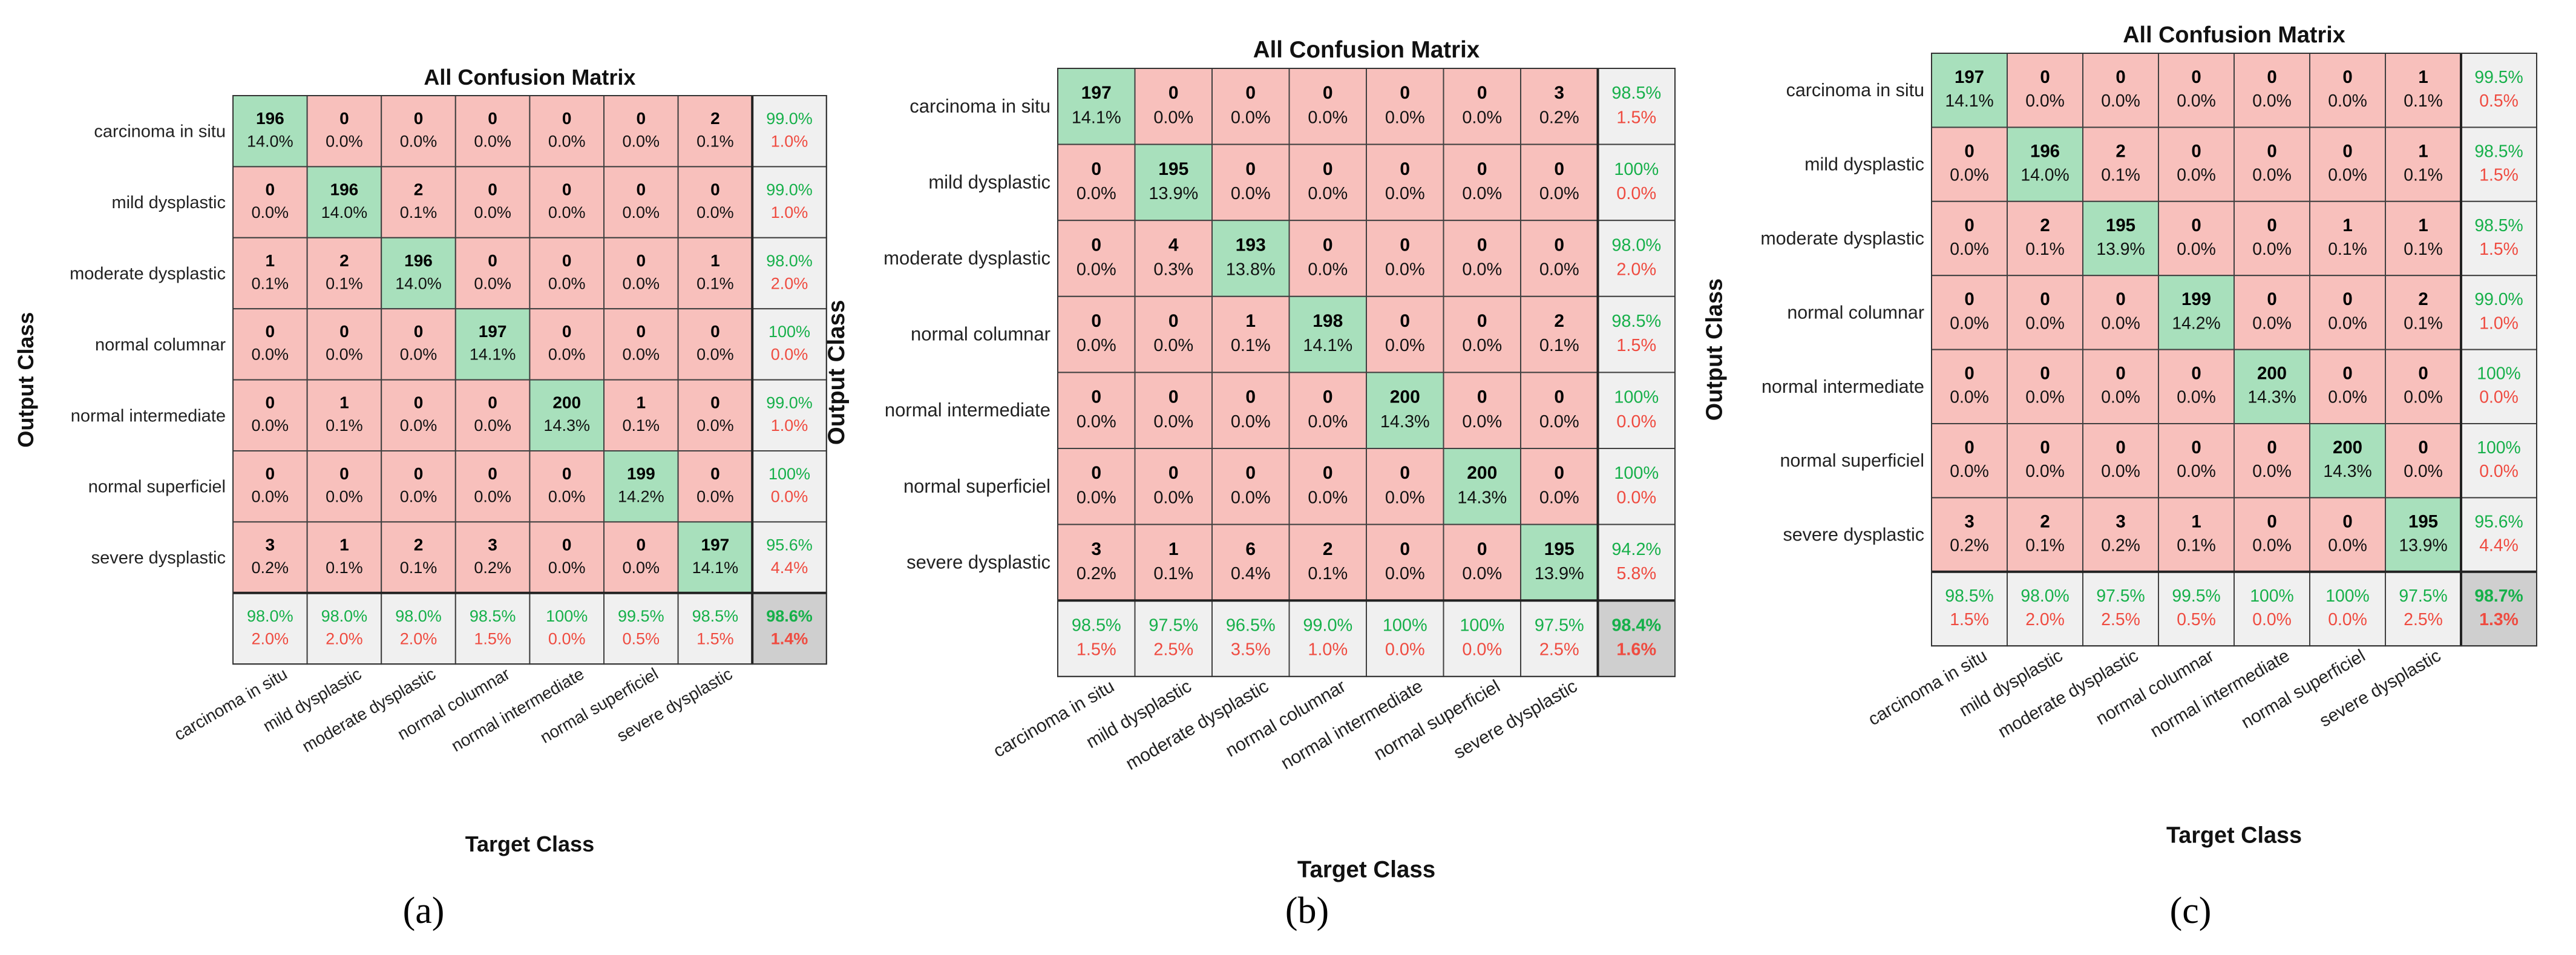 The height and width of the screenshot is (955, 2576). I want to click on row-tick-label: normal columnar, so click(1855, 312).